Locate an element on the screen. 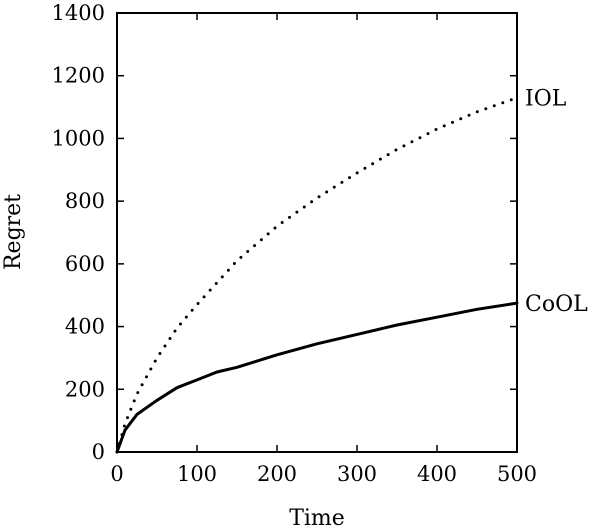  y-tick-label-1000: 1000 is located at coordinates (78, 138).